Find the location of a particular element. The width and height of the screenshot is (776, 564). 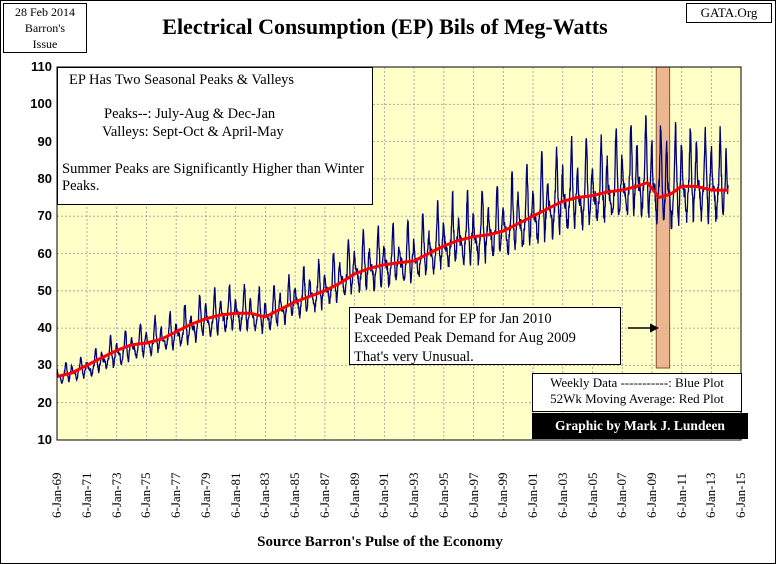

x-tick-label: 6-Jan-07 is located at coordinates (622, 495).